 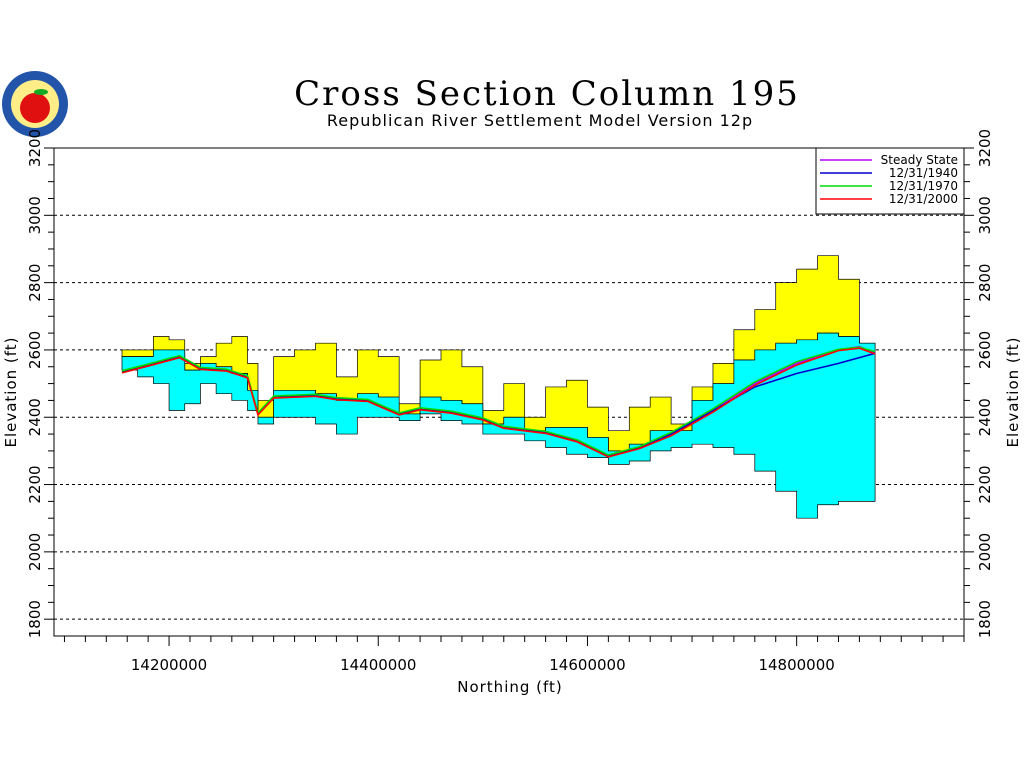 I want to click on y-tick-label-right: 2200, so click(x=985, y=484).